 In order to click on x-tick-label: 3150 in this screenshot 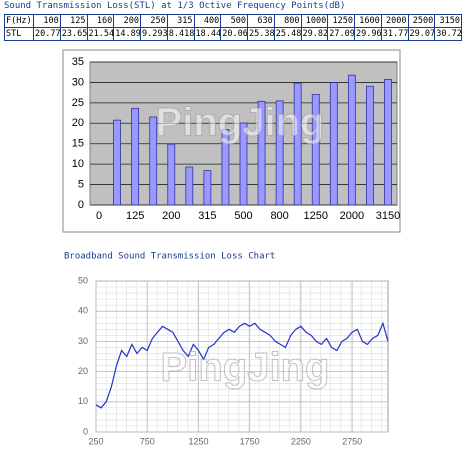, I will do `click(388, 216)`.